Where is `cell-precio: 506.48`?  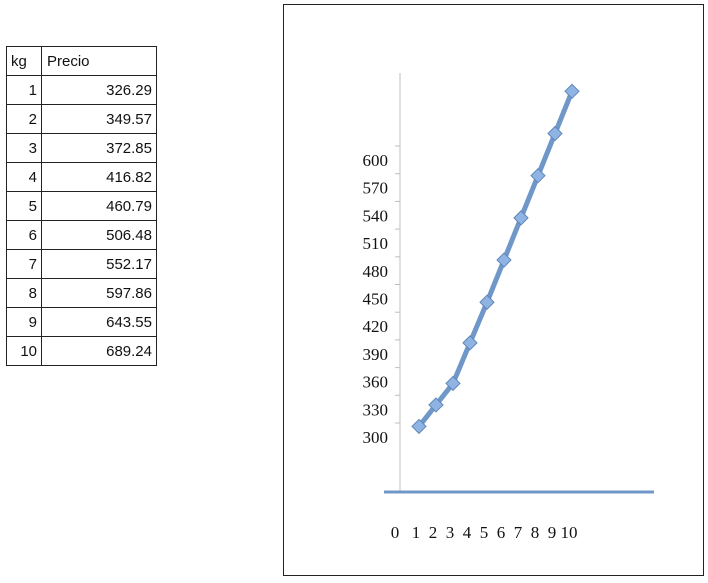 cell-precio: 506.48 is located at coordinates (99, 235).